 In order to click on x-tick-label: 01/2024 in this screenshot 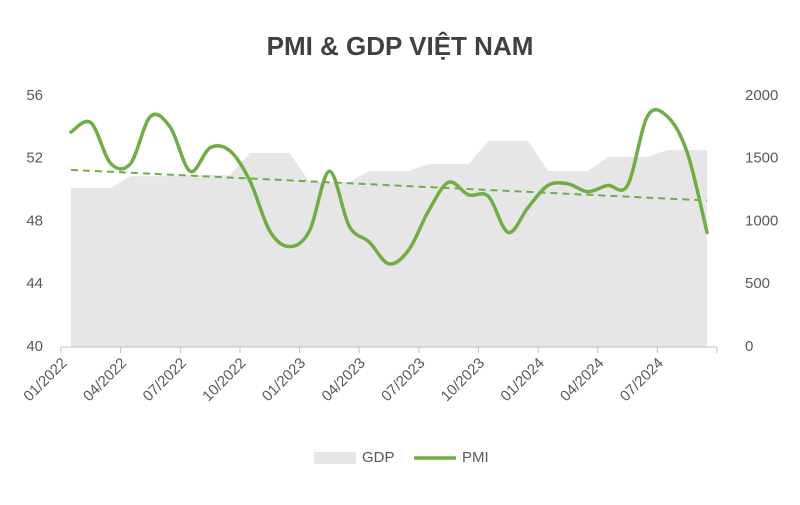, I will do `click(522, 380)`.